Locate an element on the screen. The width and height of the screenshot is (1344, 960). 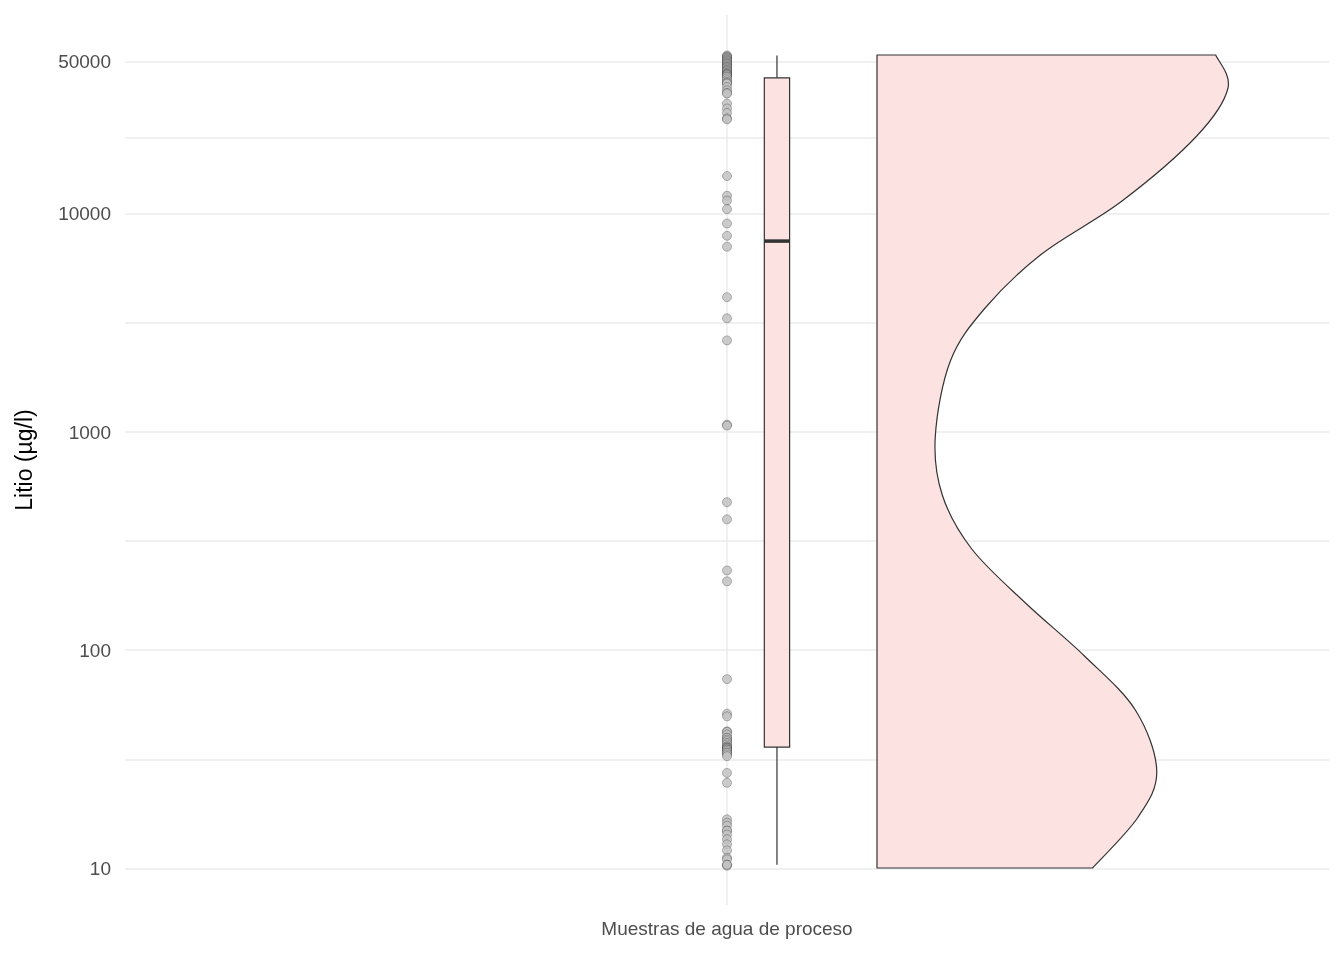
y-tick-label: 1000 is located at coordinates (89, 432).